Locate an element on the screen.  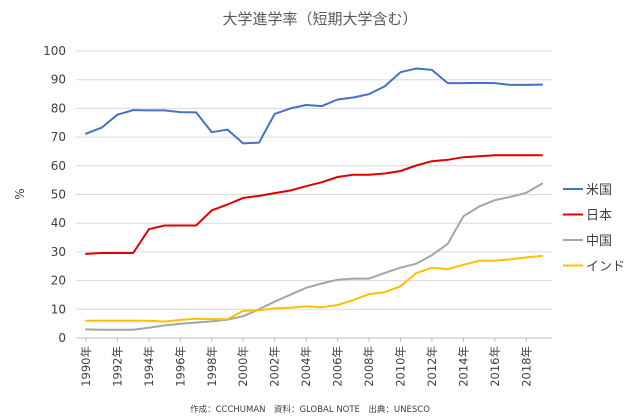
x-tick-label: 2002年 is located at coordinates (275, 366).